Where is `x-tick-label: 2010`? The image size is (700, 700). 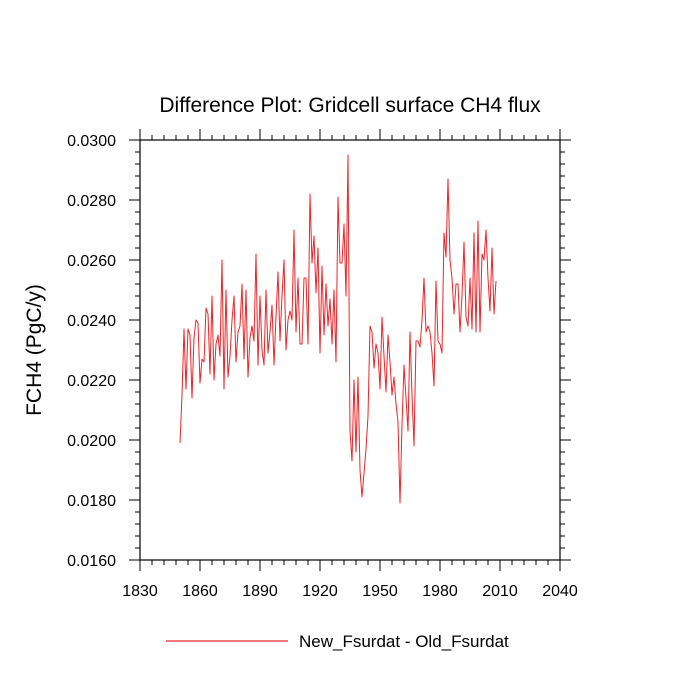 x-tick-label: 2010 is located at coordinates (500, 591).